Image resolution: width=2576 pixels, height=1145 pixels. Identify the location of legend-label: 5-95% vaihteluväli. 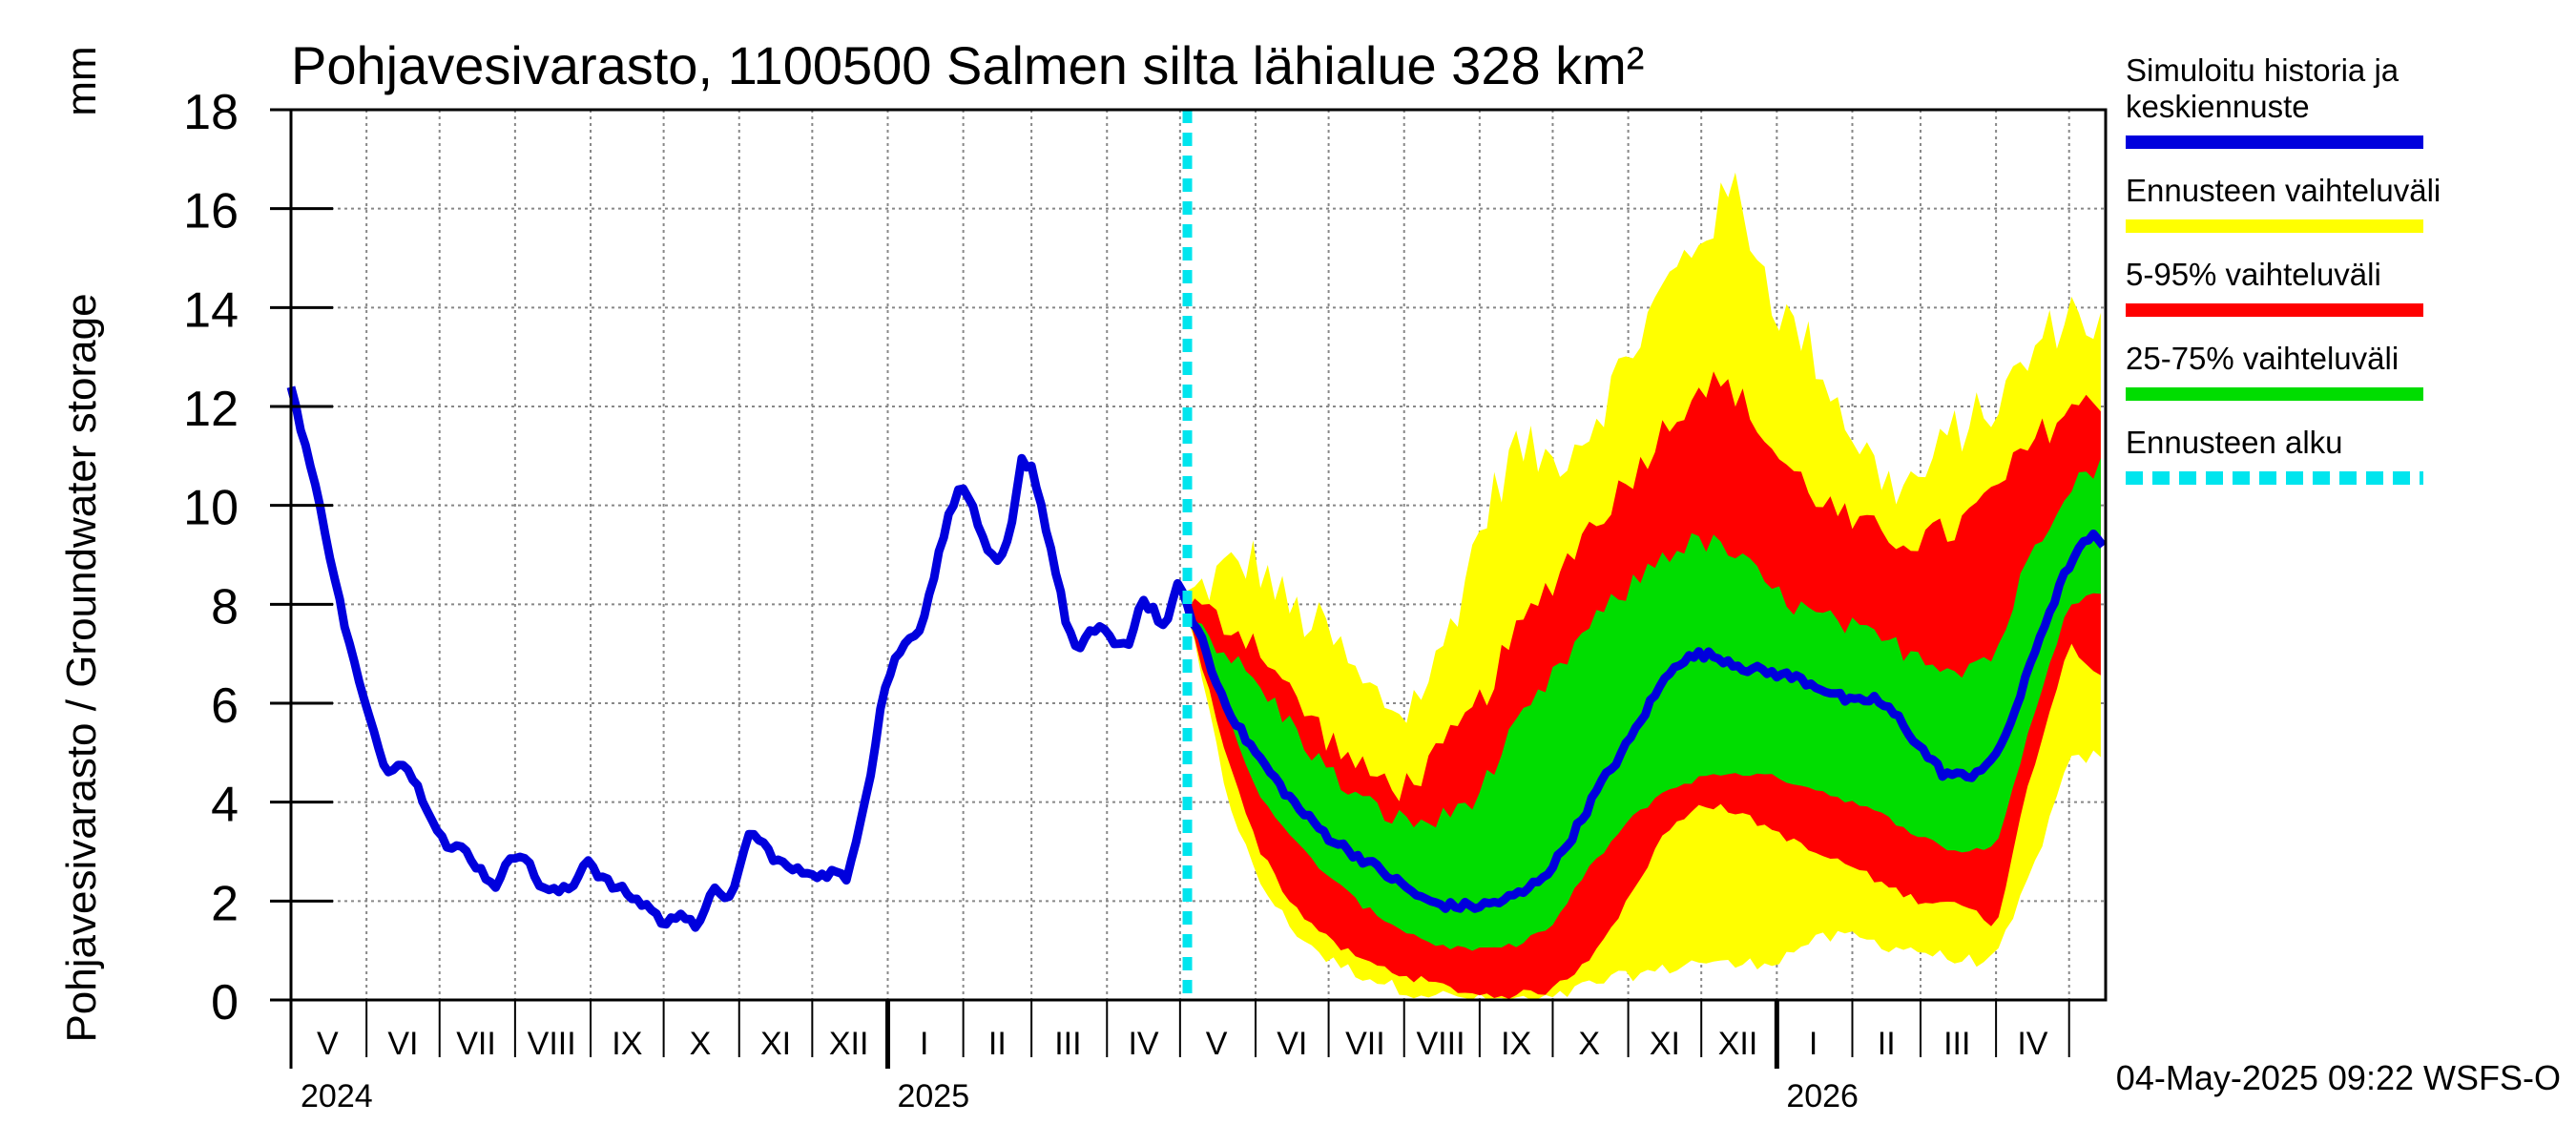
(2253, 274).